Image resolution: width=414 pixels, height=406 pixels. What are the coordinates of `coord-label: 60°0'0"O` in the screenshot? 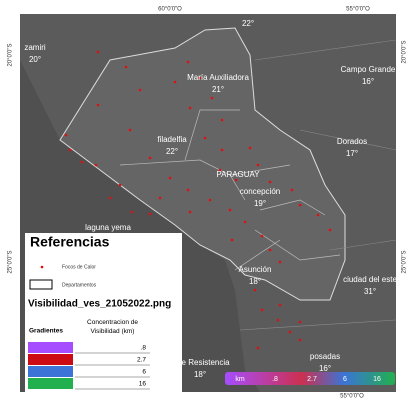 It's located at (170, 10).